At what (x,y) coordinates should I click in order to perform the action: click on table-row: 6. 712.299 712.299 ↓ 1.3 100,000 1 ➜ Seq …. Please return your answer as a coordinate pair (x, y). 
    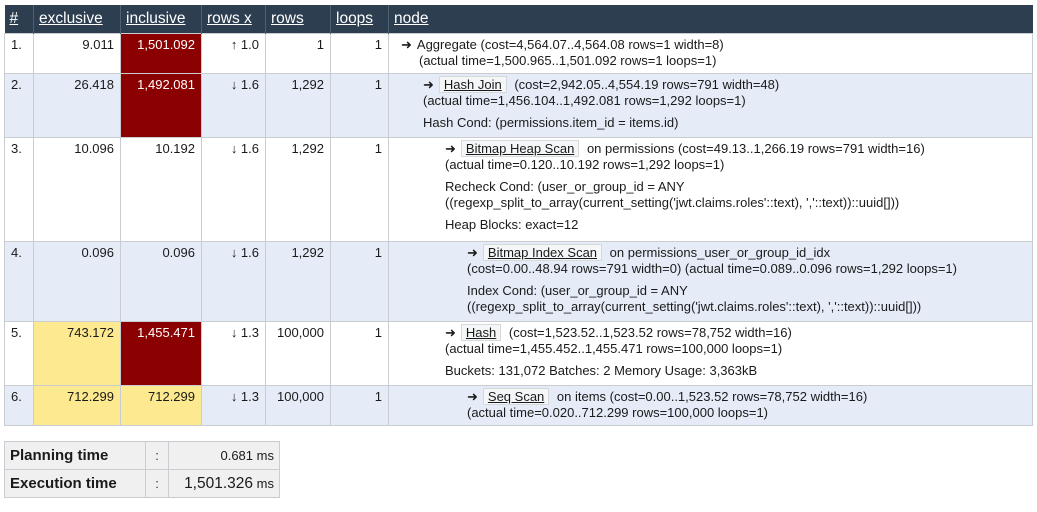
    Looking at the image, I should click on (518, 405).